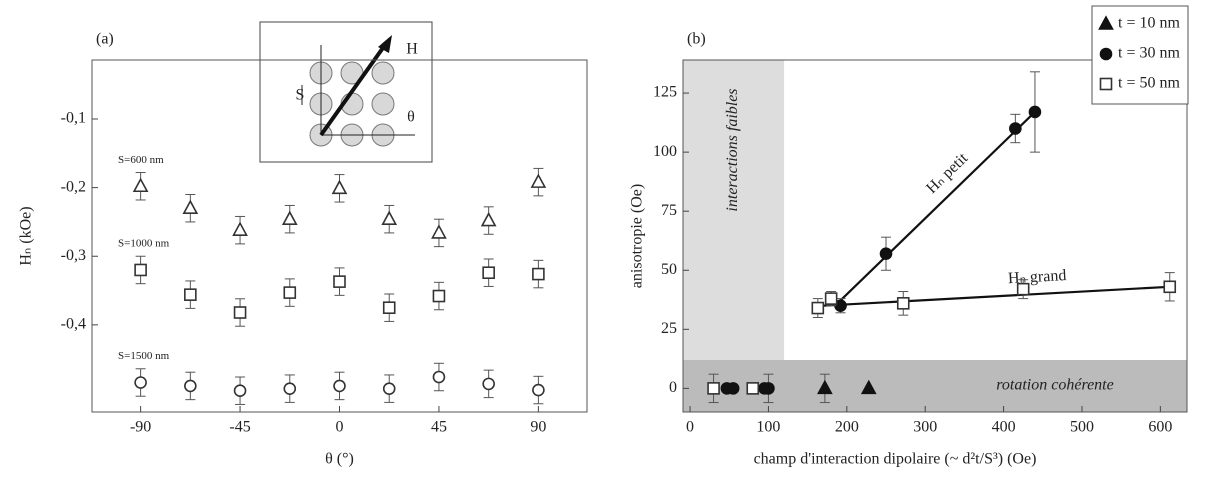 This screenshot has width=1210, height=489. Describe the element at coordinates (673, 387) in the screenshot. I see `y-tick-label: 0` at that location.